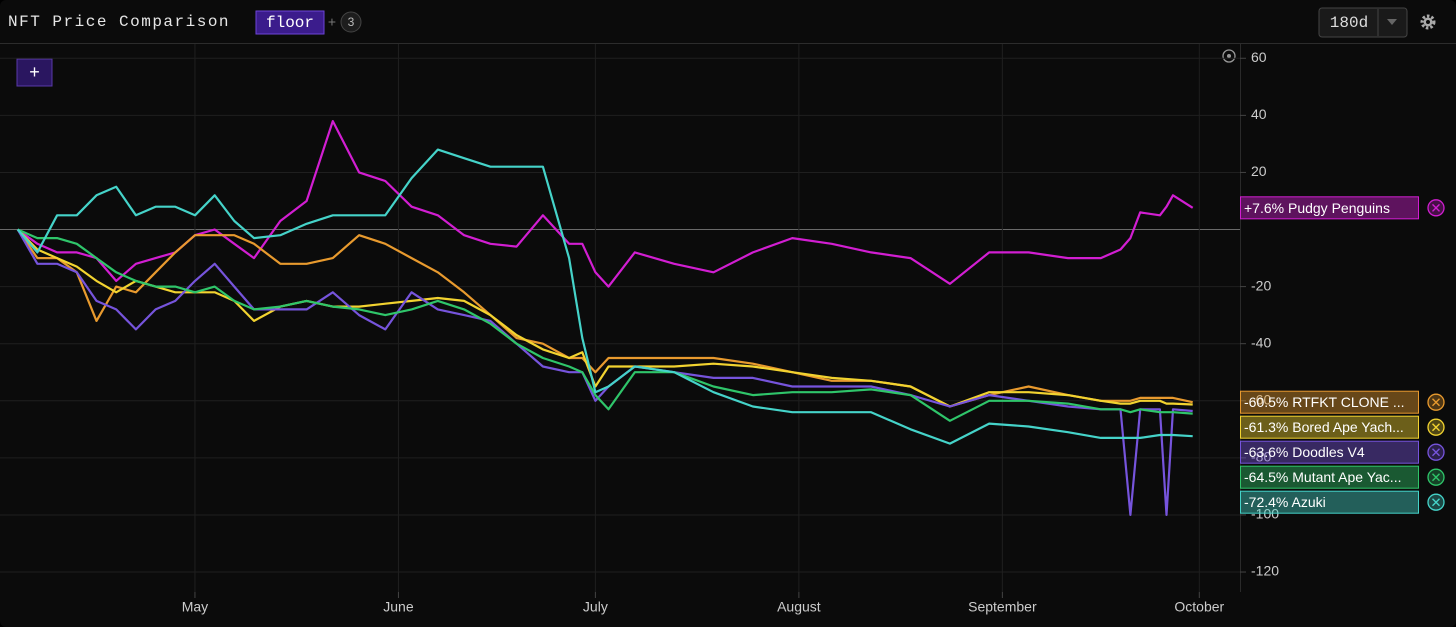 This screenshot has width=1456, height=627. I want to click on y-tick-label: -120, so click(1265, 571).